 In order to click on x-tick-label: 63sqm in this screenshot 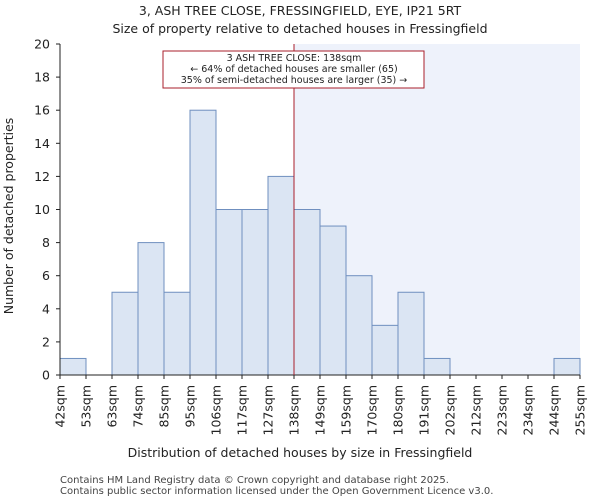, I will do `click(112, 406)`.